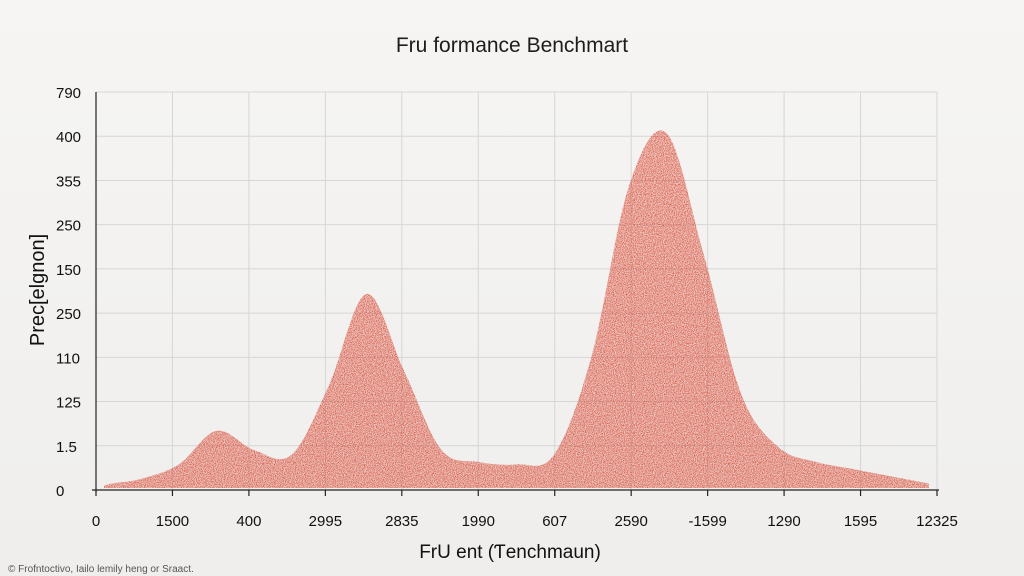 This screenshot has height=576, width=1024. Describe the element at coordinates (512, 45) in the screenshot. I see `chart-title: Fru formance Benchmart` at that location.